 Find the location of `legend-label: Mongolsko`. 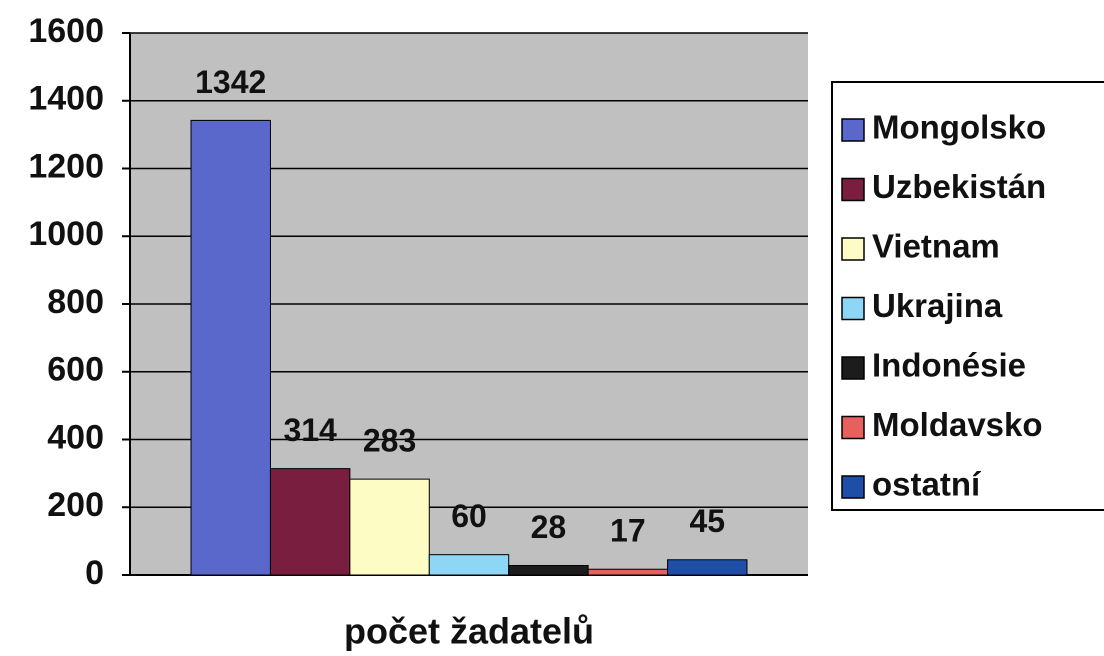

legend-label: Mongolsko is located at coordinates (959, 127).